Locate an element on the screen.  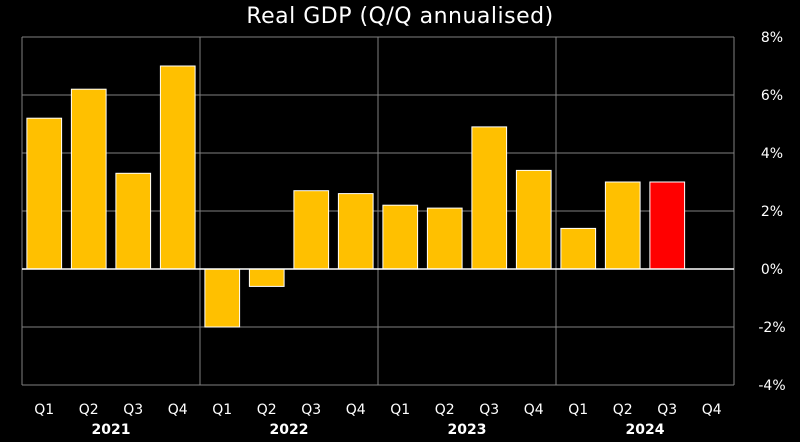
y-tick-label: 8% is located at coordinates (772, 38).